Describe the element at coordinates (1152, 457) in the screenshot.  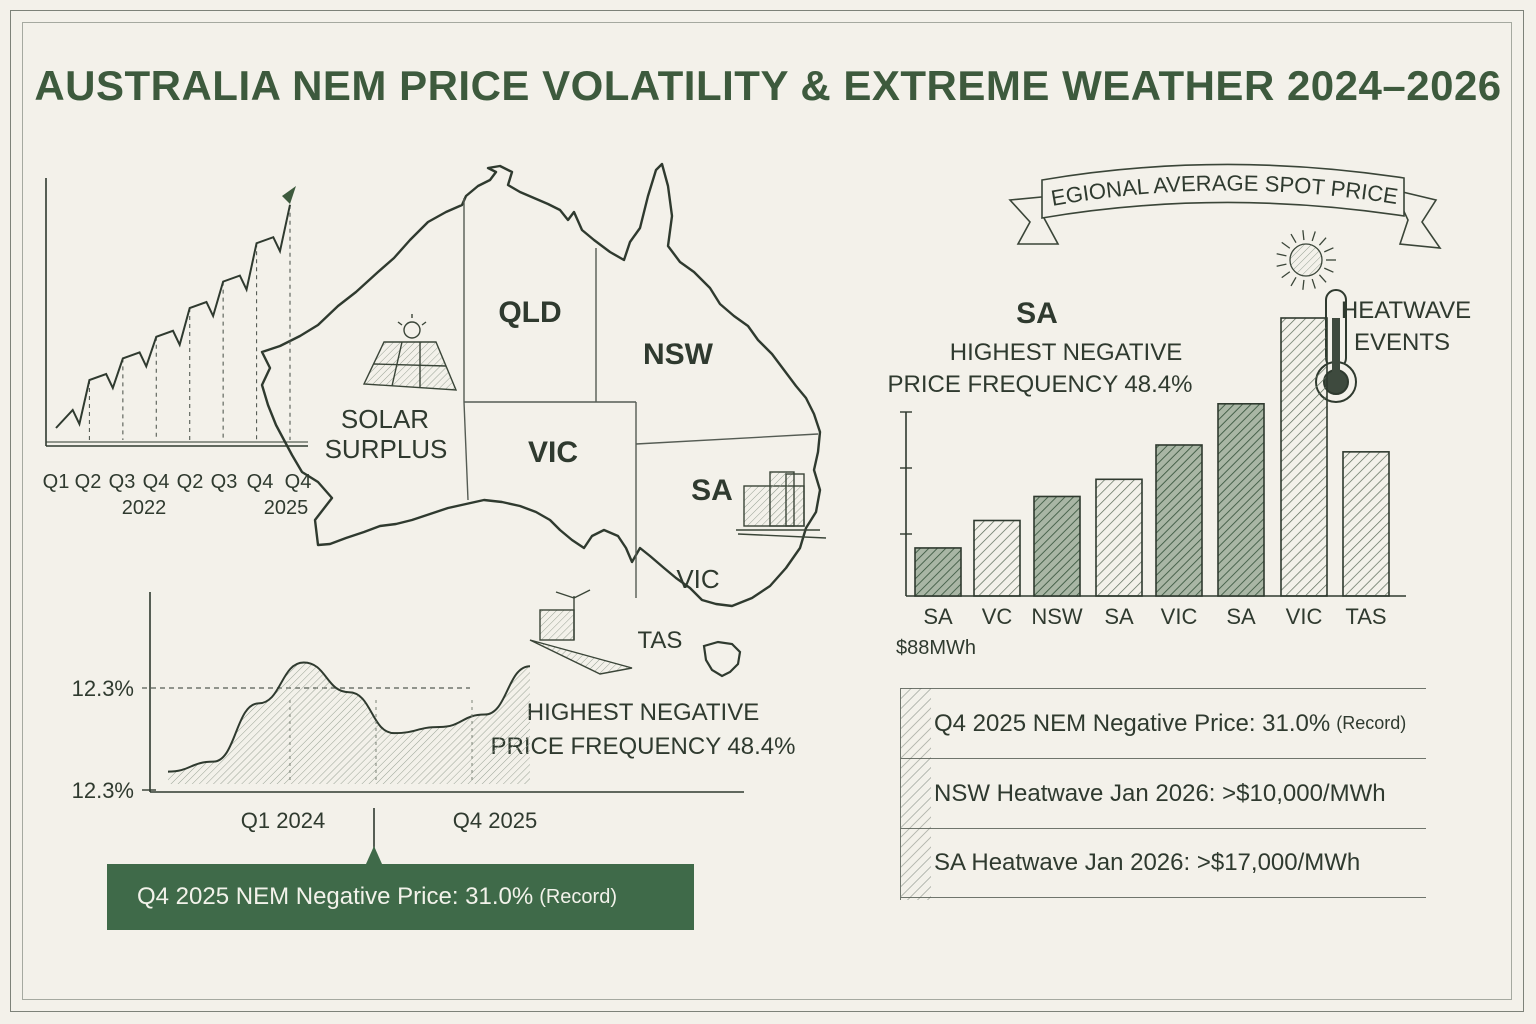
I see `bar-marks` at that location.